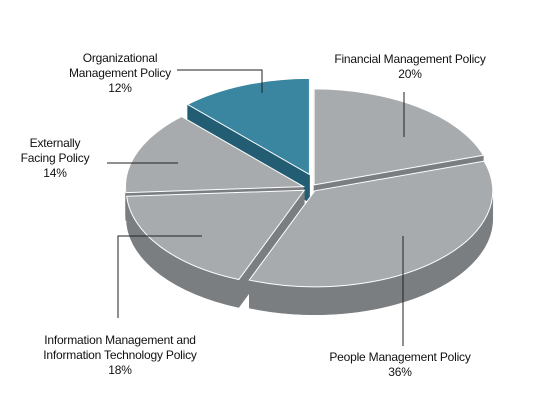 The image size is (545, 415). I want to click on slice-3-top, so click(215, 155).